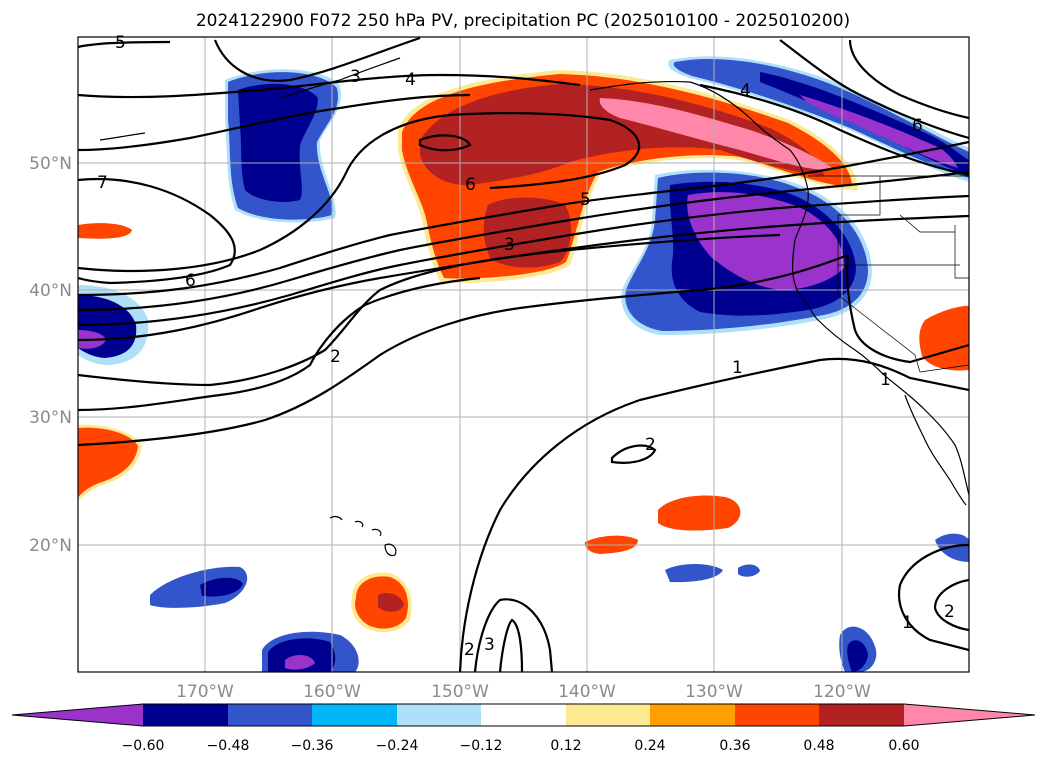 The width and height of the screenshot is (1047, 765). I want to click on neg-region-south-west-navy, so click(221, 587).